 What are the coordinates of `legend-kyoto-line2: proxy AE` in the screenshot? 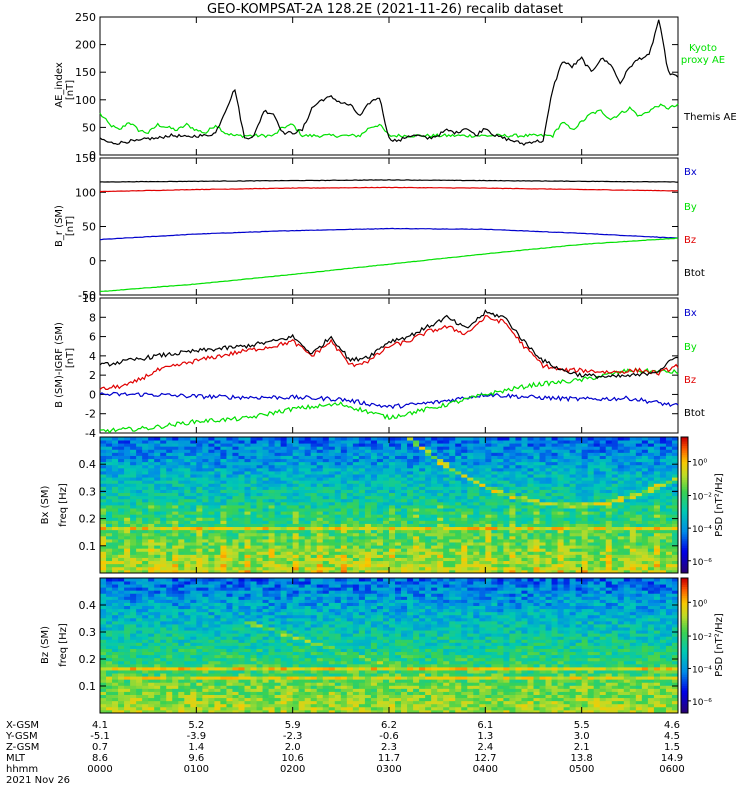 It's located at (703, 60).